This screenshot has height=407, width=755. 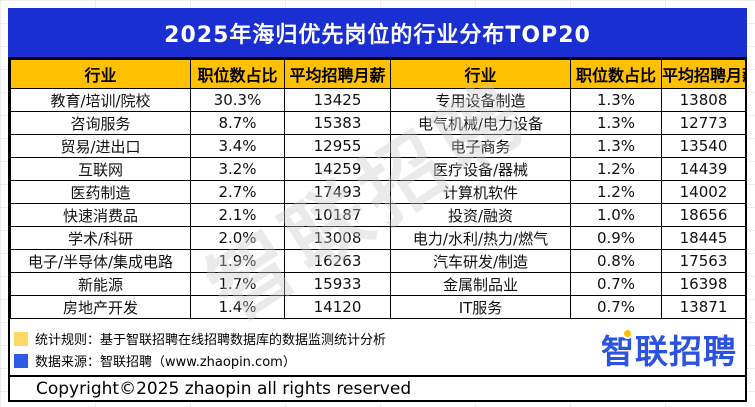 What do you see at coordinates (100, 284) in the screenshot?
I see `industry-cell: 新能源` at bounding box center [100, 284].